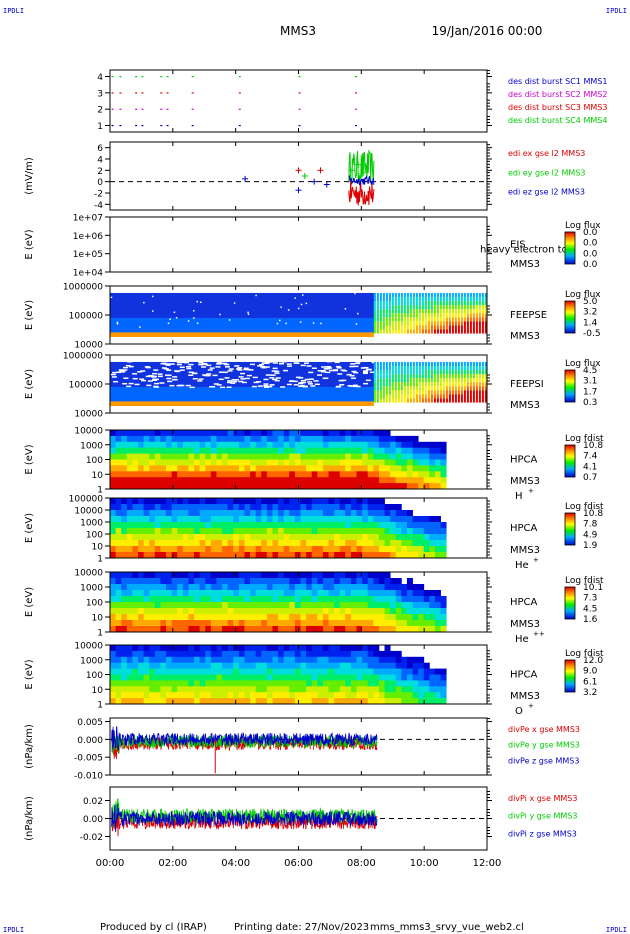  What do you see at coordinates (88, 777) in the screenshot?
I see `y-tick-label: -0.010` at bounding box center [88, 777].